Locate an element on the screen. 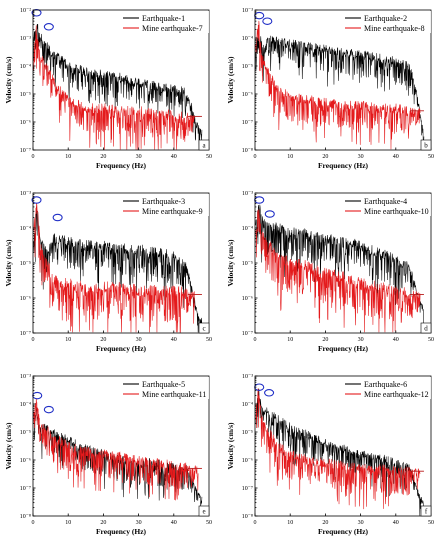 This screenshot has height=550, width=443. legend-label: Mine earthquake-8 is located at coordinates (394, 28).